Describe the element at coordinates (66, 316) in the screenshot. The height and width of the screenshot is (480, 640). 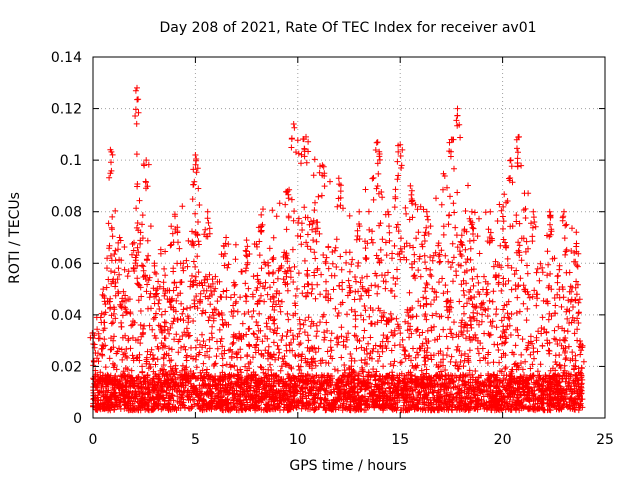
I see `y-tick-label: 0.04` at that location.